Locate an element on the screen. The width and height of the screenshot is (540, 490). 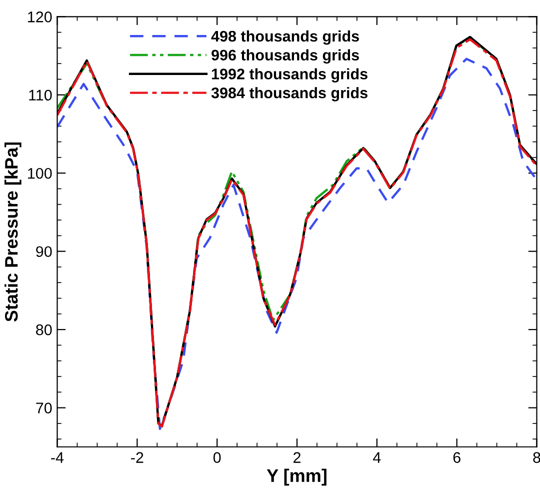
y-tick-label: 120 is located at coordinates (40, 17).